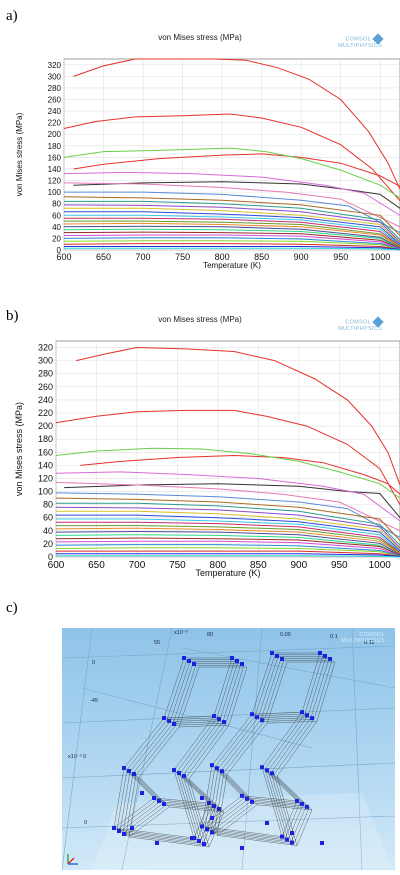 Image resolution: width=400 pixels, height=875 pixels. Describe the element at coordinates (380, 565) in the screenshot. I see `x-tick-label: 1000` at that location.